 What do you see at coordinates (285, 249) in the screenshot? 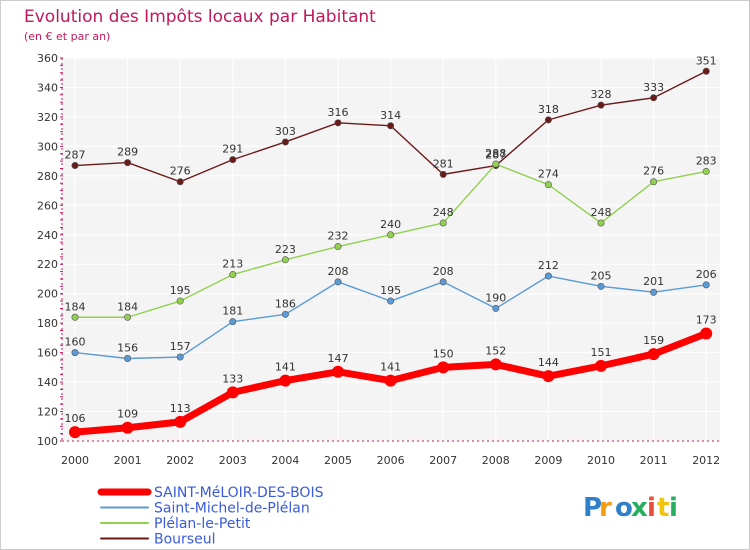
I see `data-label: 223` at bounding box center [285, 249].